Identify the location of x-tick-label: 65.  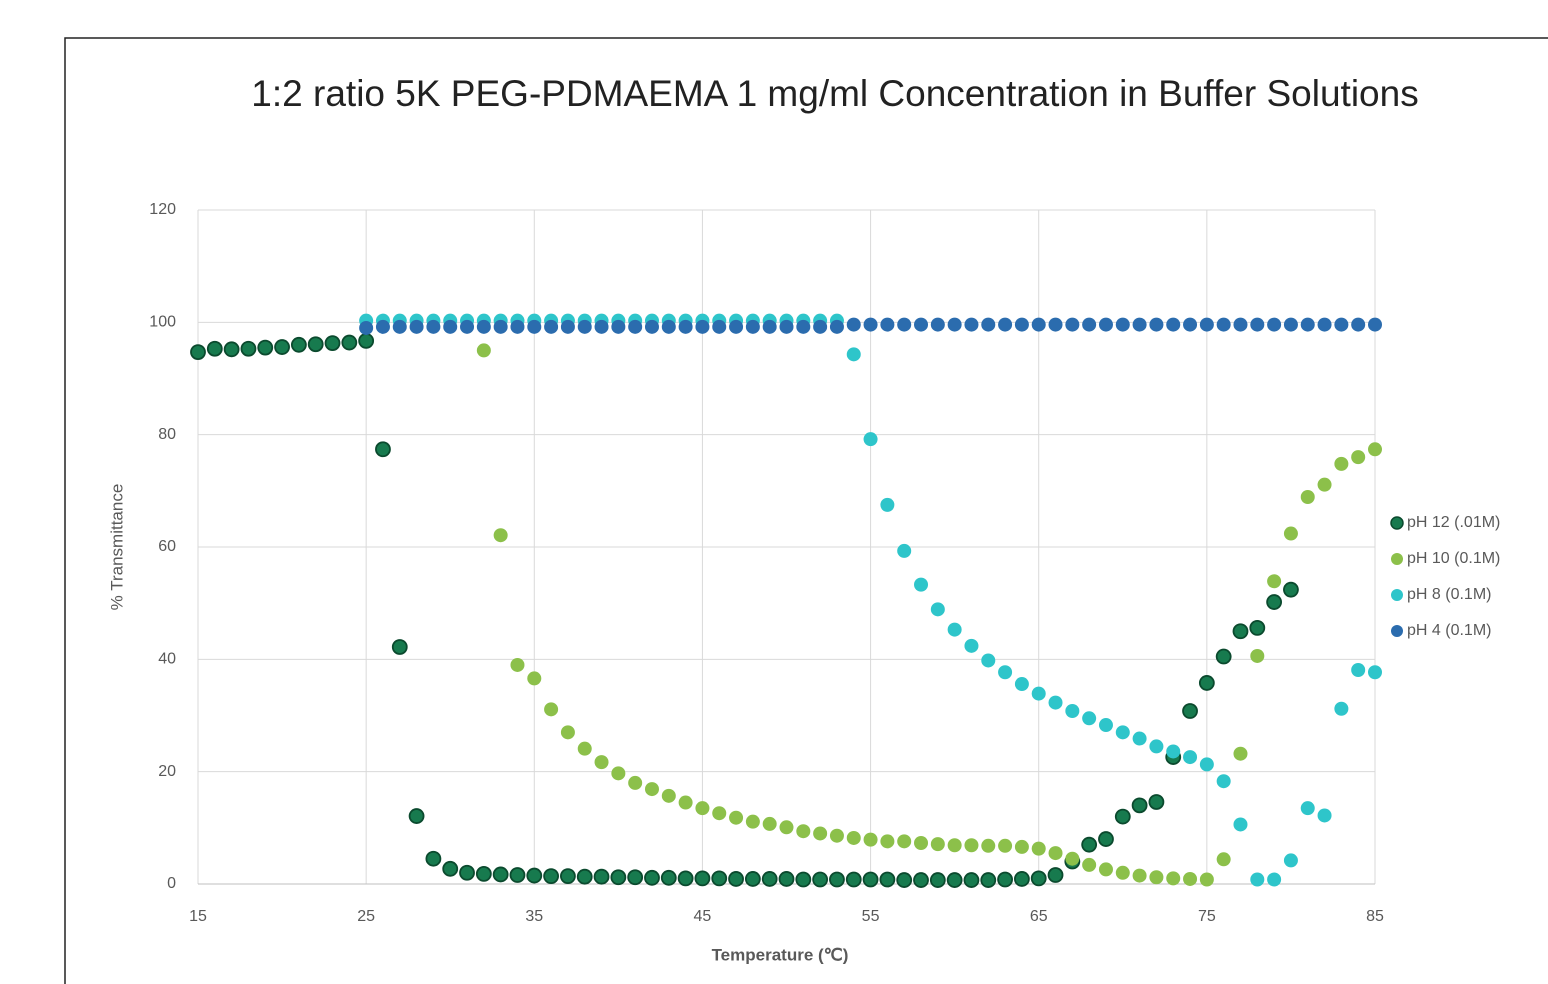
(1039, 916).